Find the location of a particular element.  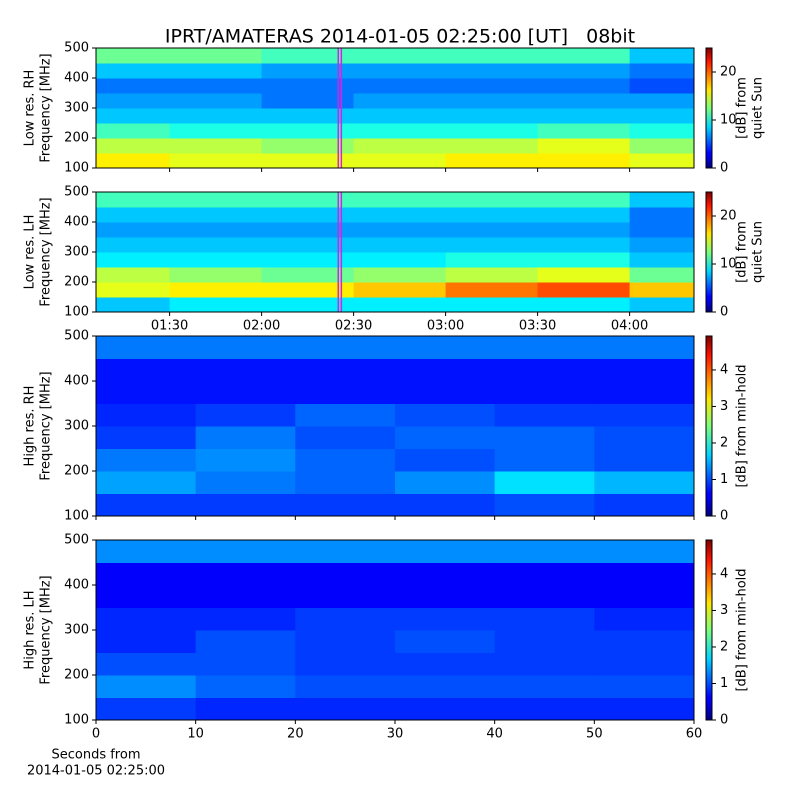

x-tick-label: 40 is located at coordinates (494, 734).